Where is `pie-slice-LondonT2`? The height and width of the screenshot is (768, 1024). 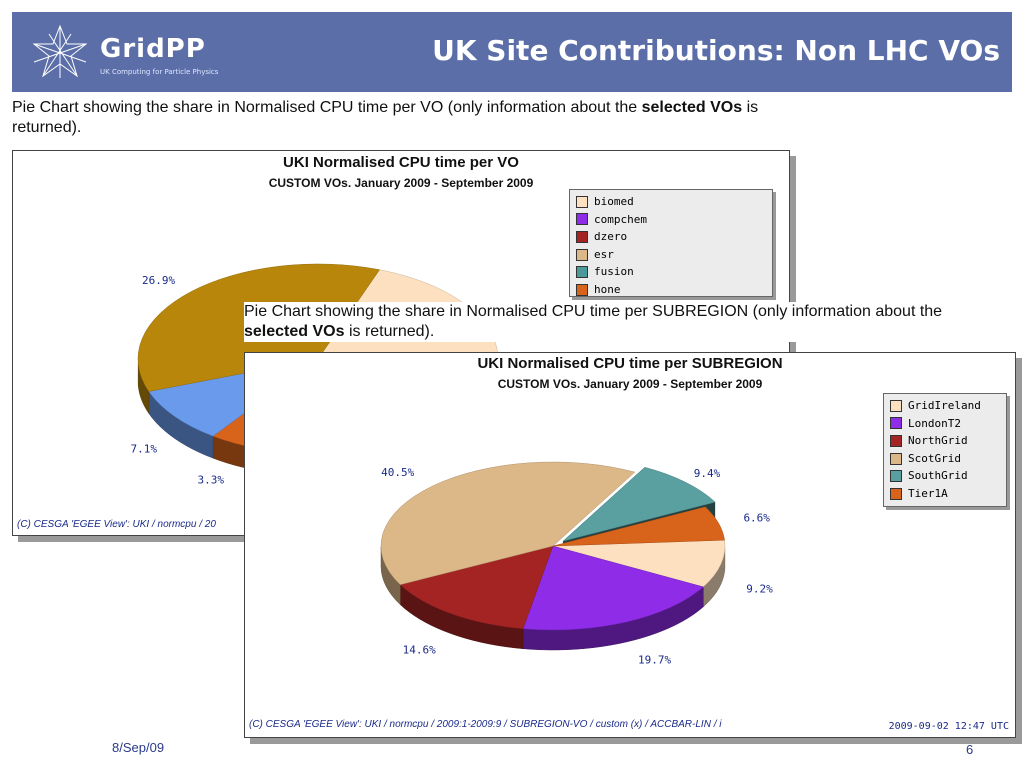
pie-slice-LondonT2 is located at coordinates (613, 588).